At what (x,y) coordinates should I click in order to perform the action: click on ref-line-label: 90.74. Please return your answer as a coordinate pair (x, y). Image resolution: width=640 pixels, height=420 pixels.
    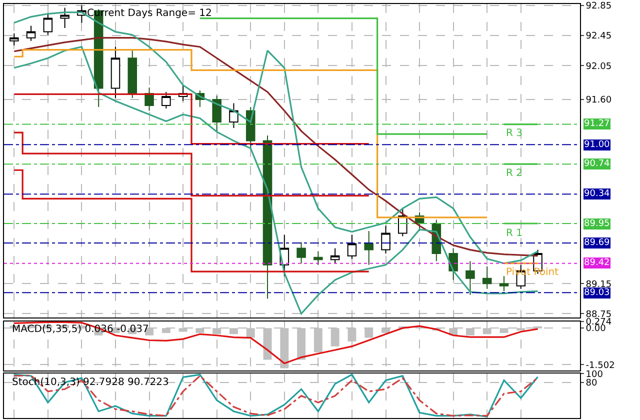
    Looking at the image, I should click on (597, 164).